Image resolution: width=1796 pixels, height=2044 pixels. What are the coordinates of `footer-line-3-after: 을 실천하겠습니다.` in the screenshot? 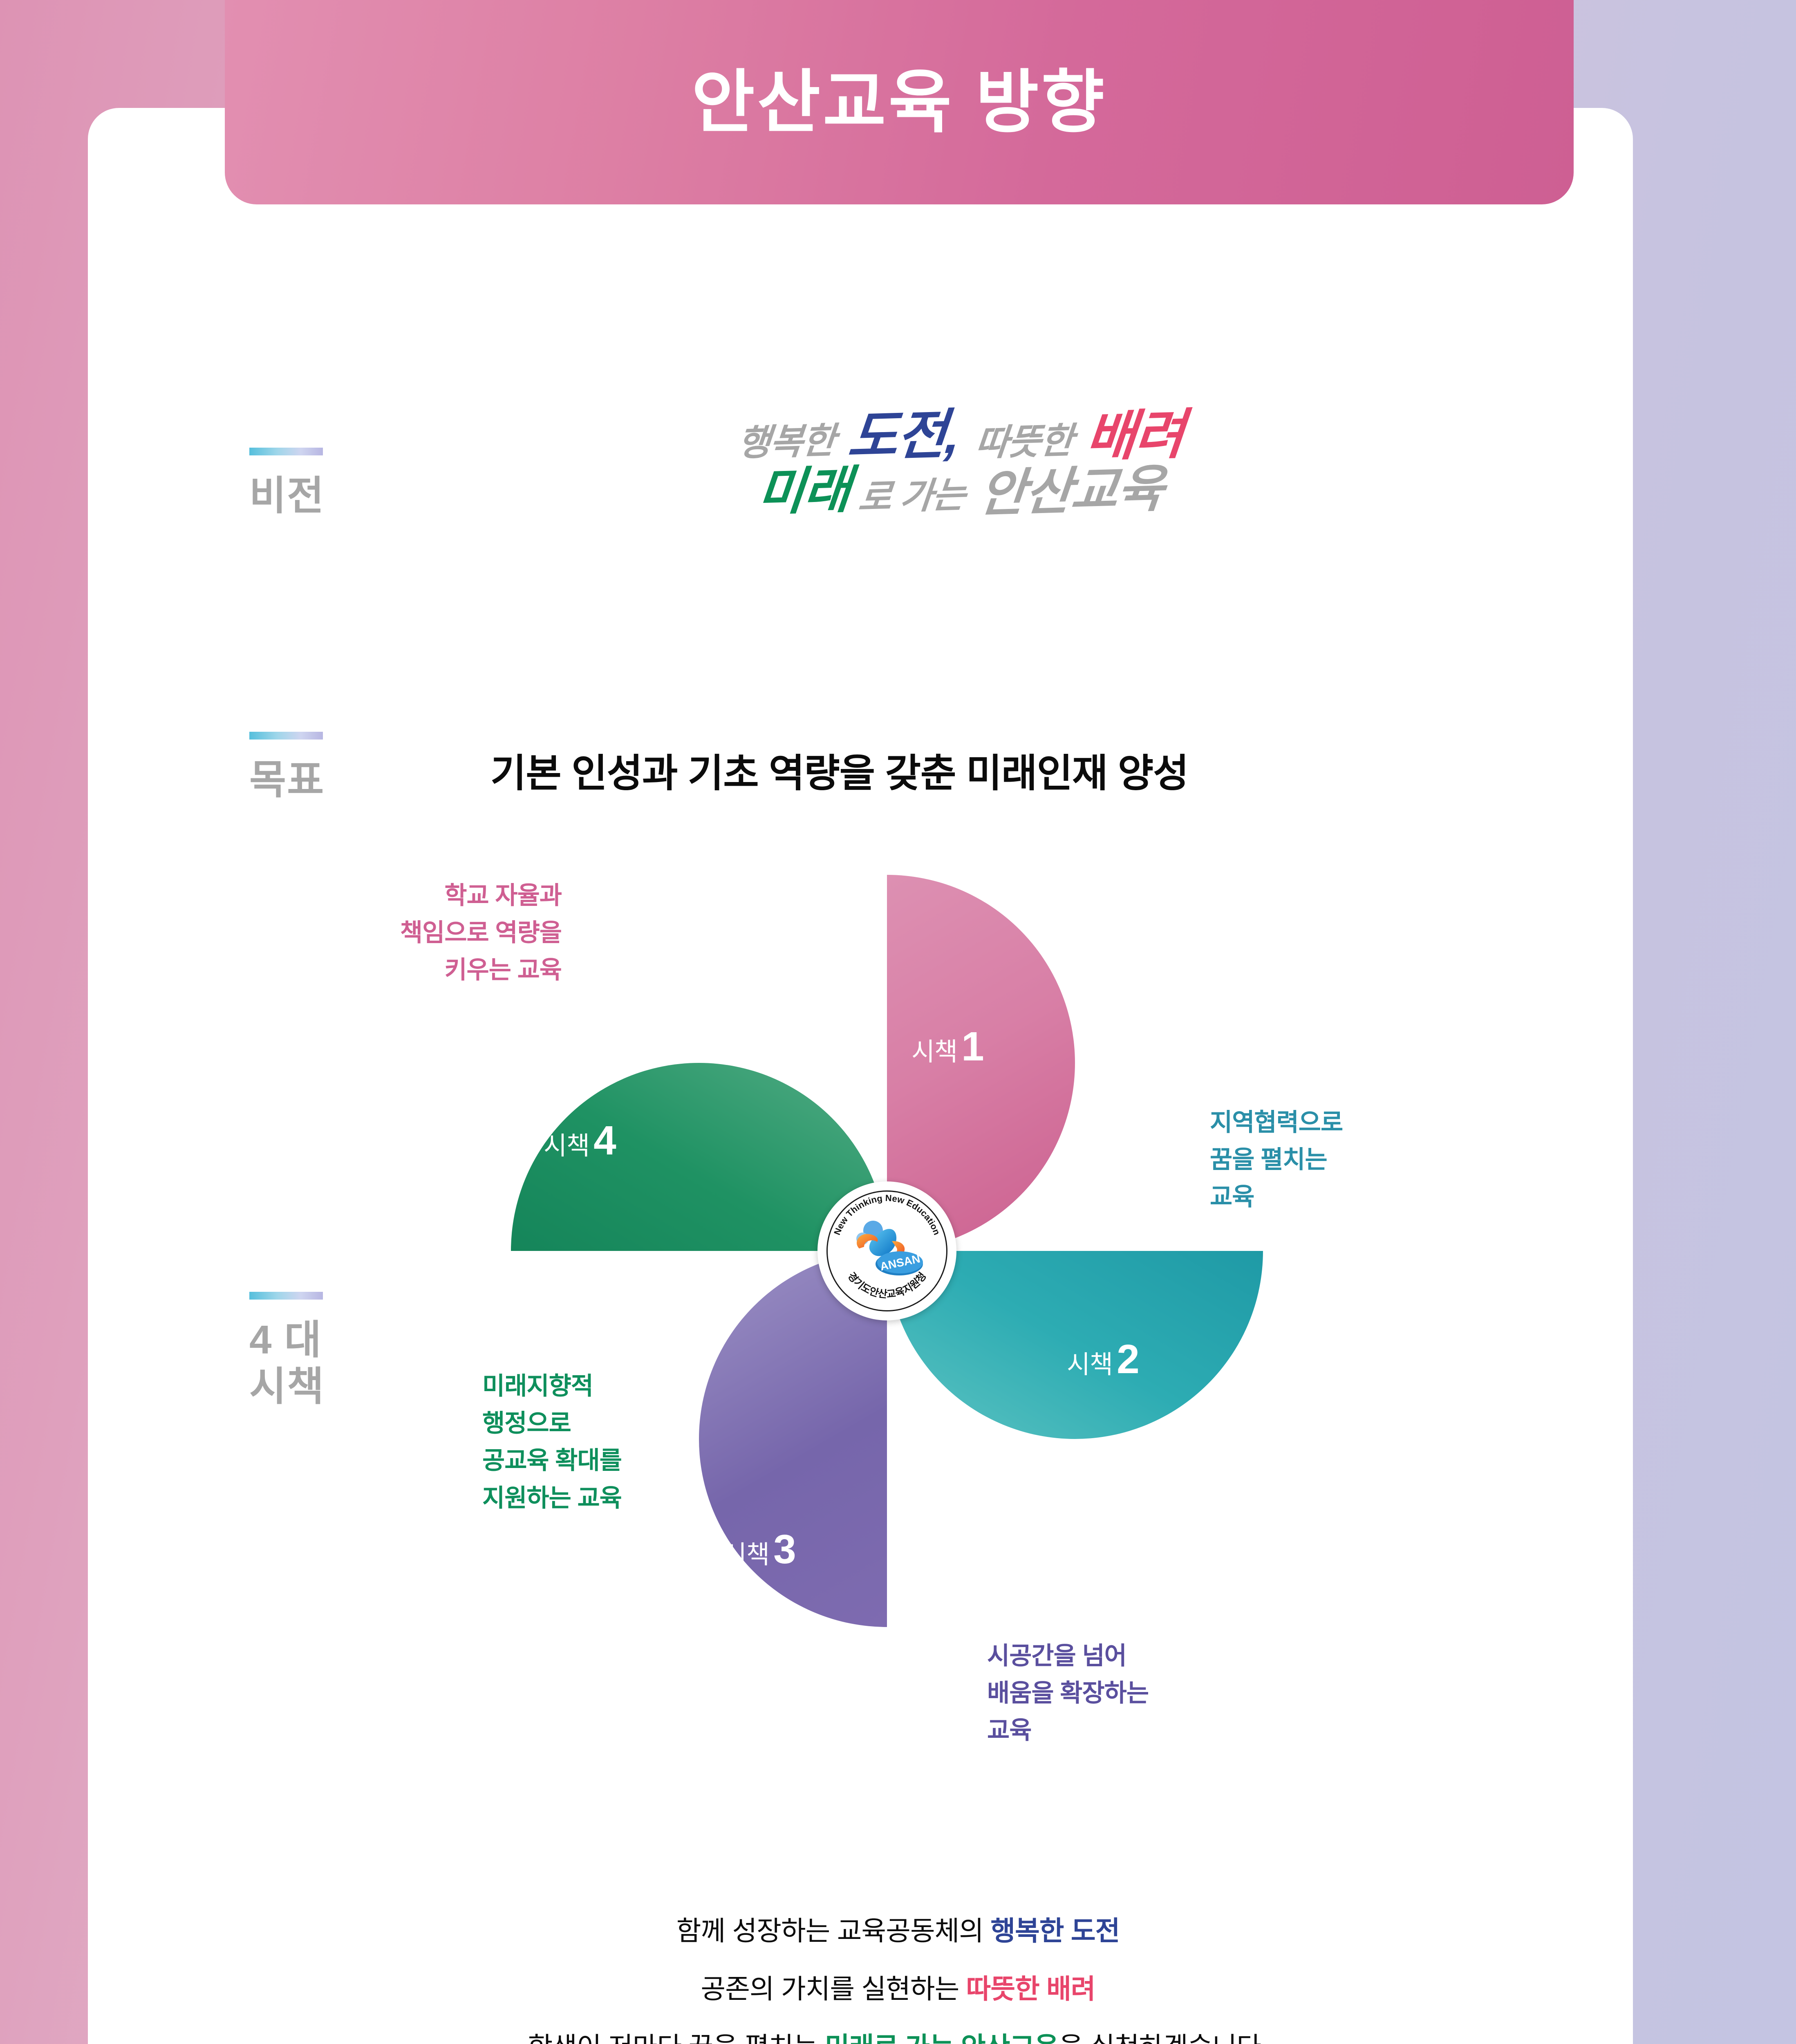 It's located at (1163, 2038).